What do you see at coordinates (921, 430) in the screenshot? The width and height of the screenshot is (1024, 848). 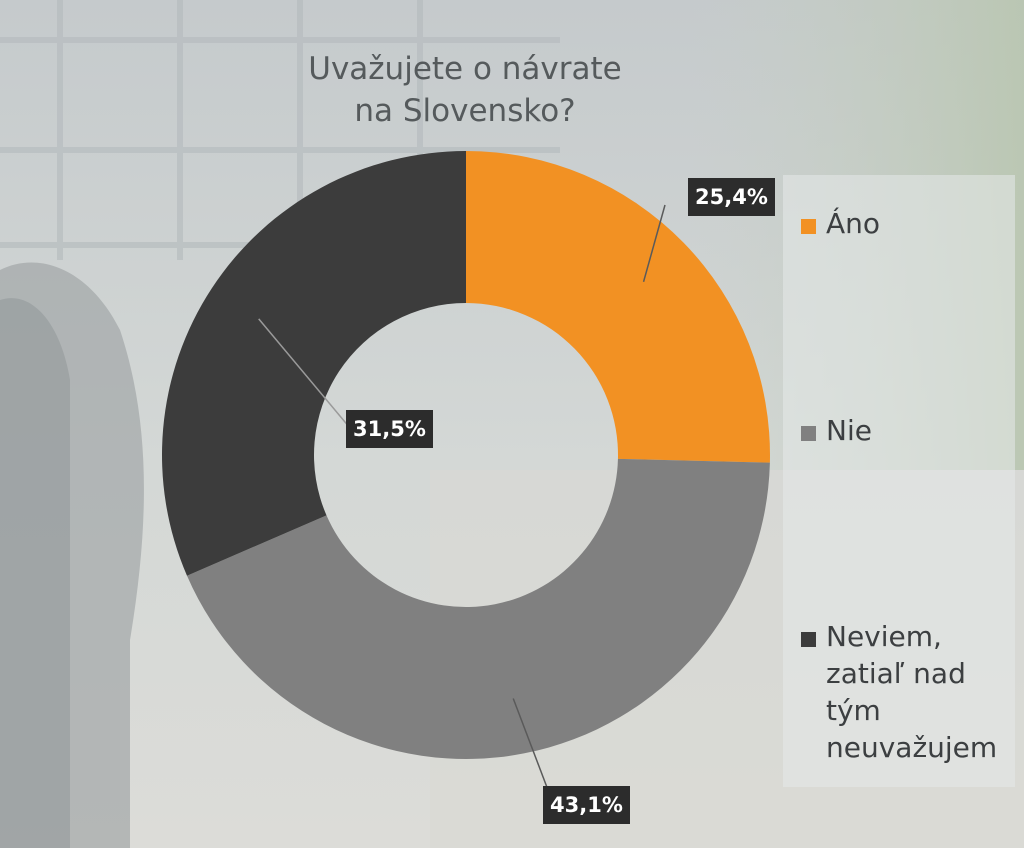 I see `legend-label-nie: Nie` at bounding box center [921, 430].